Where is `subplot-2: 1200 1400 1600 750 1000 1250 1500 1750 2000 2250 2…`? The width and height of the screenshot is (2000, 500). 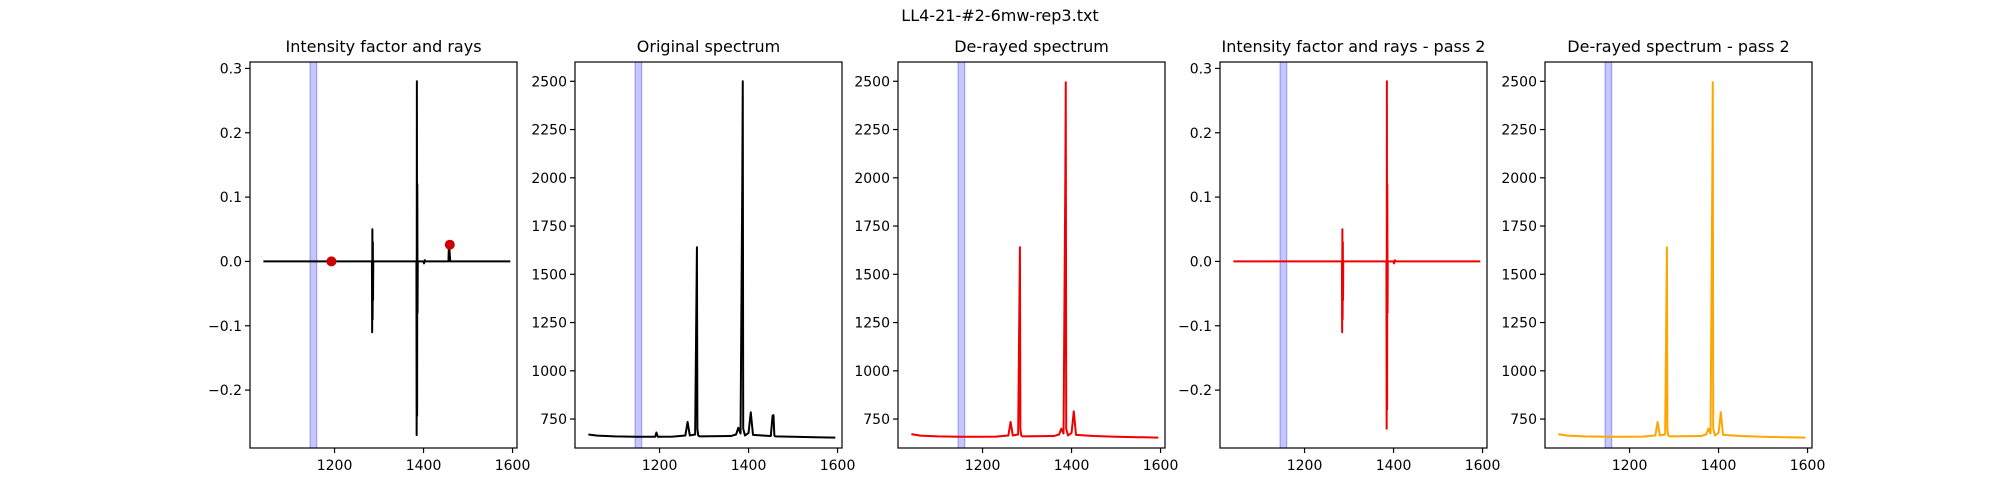 subplot-2: 1200 1400 1600 750 1000 1250 1500 1750 2000 2250 2… is located at coordinates (693, 255).